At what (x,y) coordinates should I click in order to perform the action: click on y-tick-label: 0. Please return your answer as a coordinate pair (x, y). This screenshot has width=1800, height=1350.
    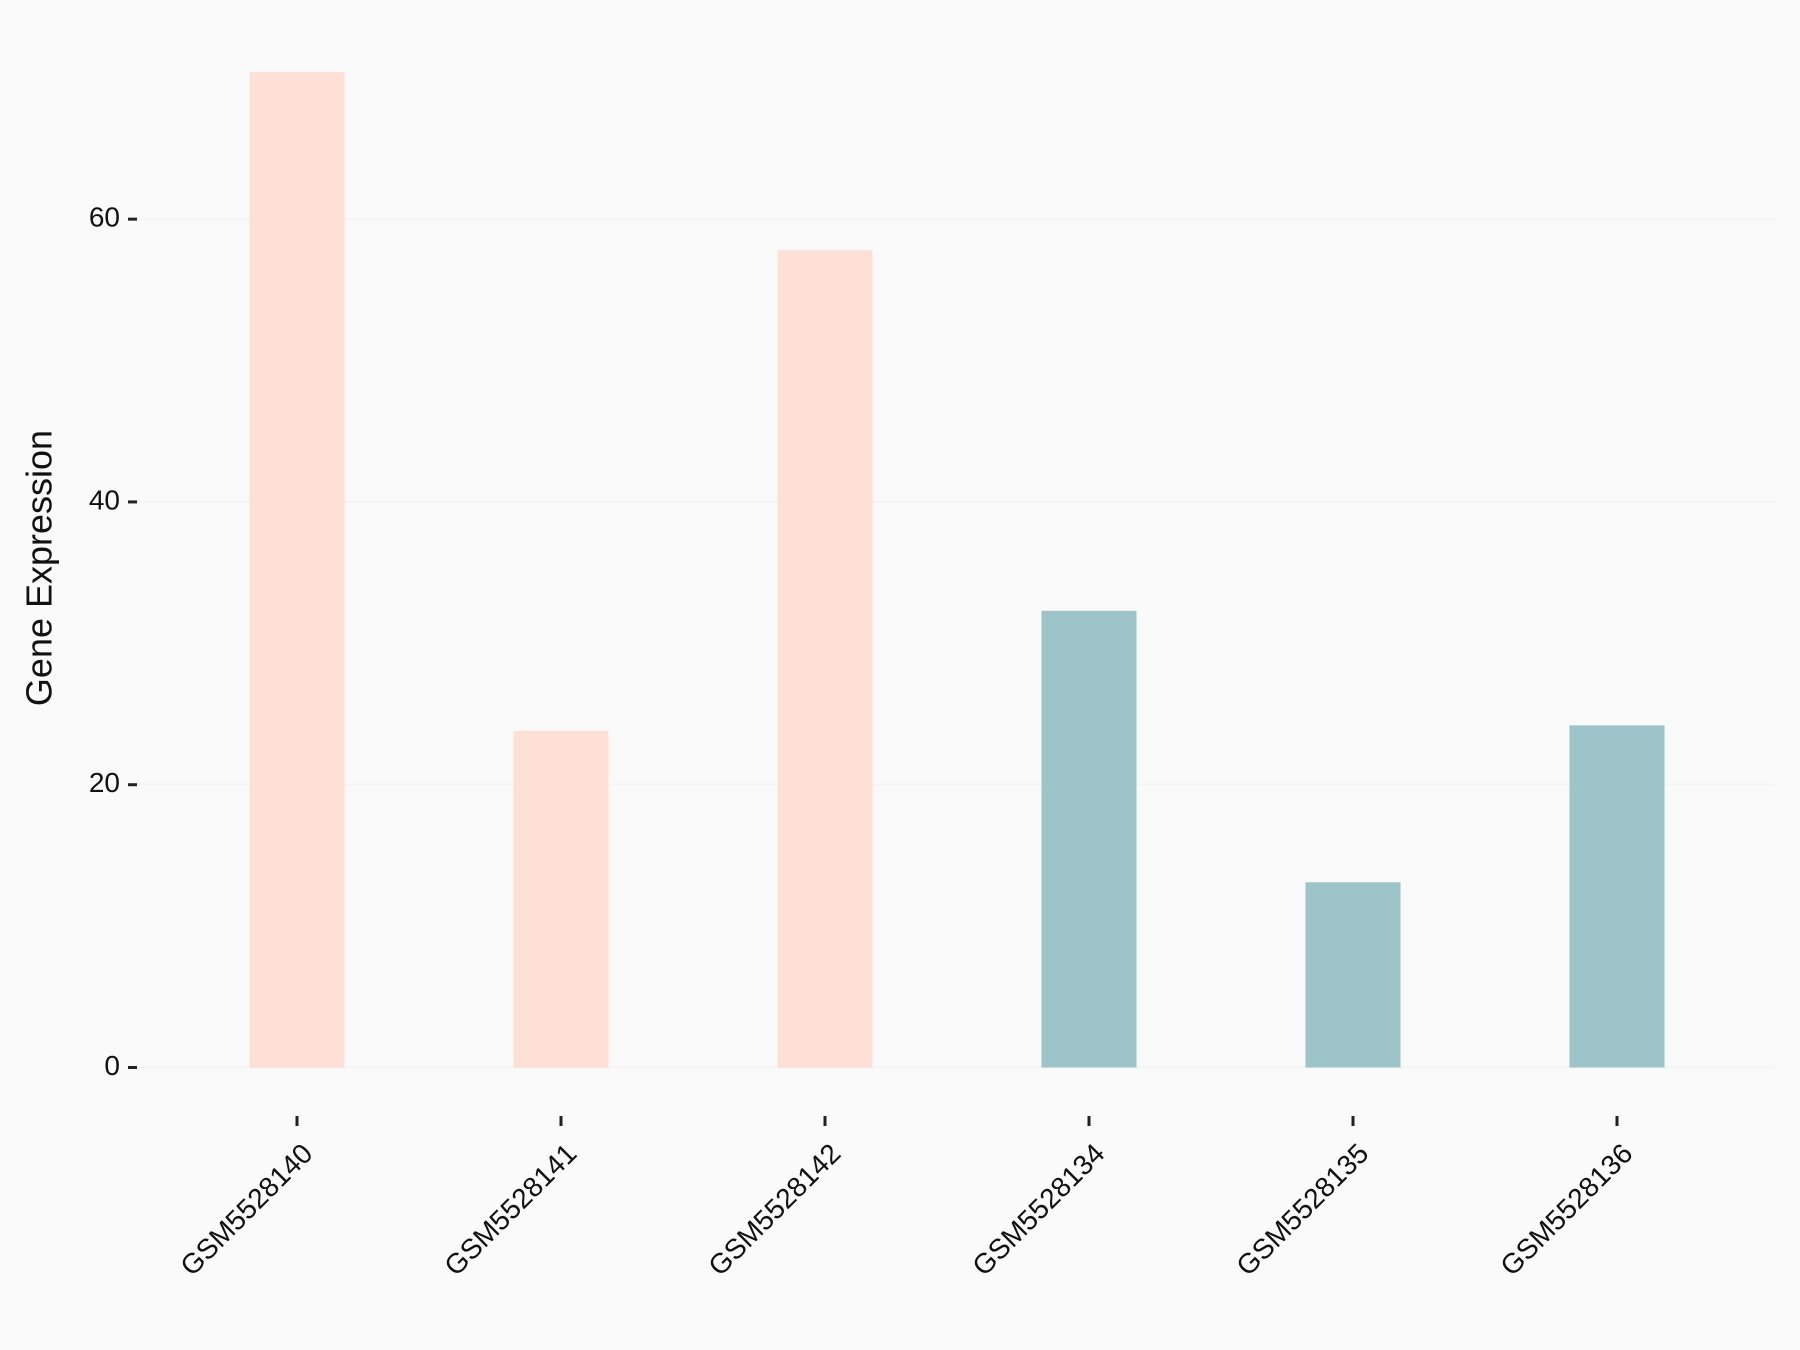
    Looking at the image, I should click on (112, 1065).